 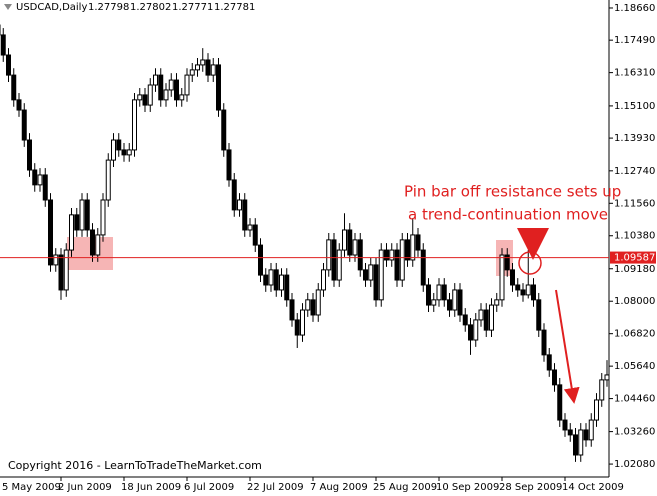 What do you see at coordinates (634, 203) in the screenshot?
I see `y-tick-label: 1.11560` at bounding box center [634, 203].